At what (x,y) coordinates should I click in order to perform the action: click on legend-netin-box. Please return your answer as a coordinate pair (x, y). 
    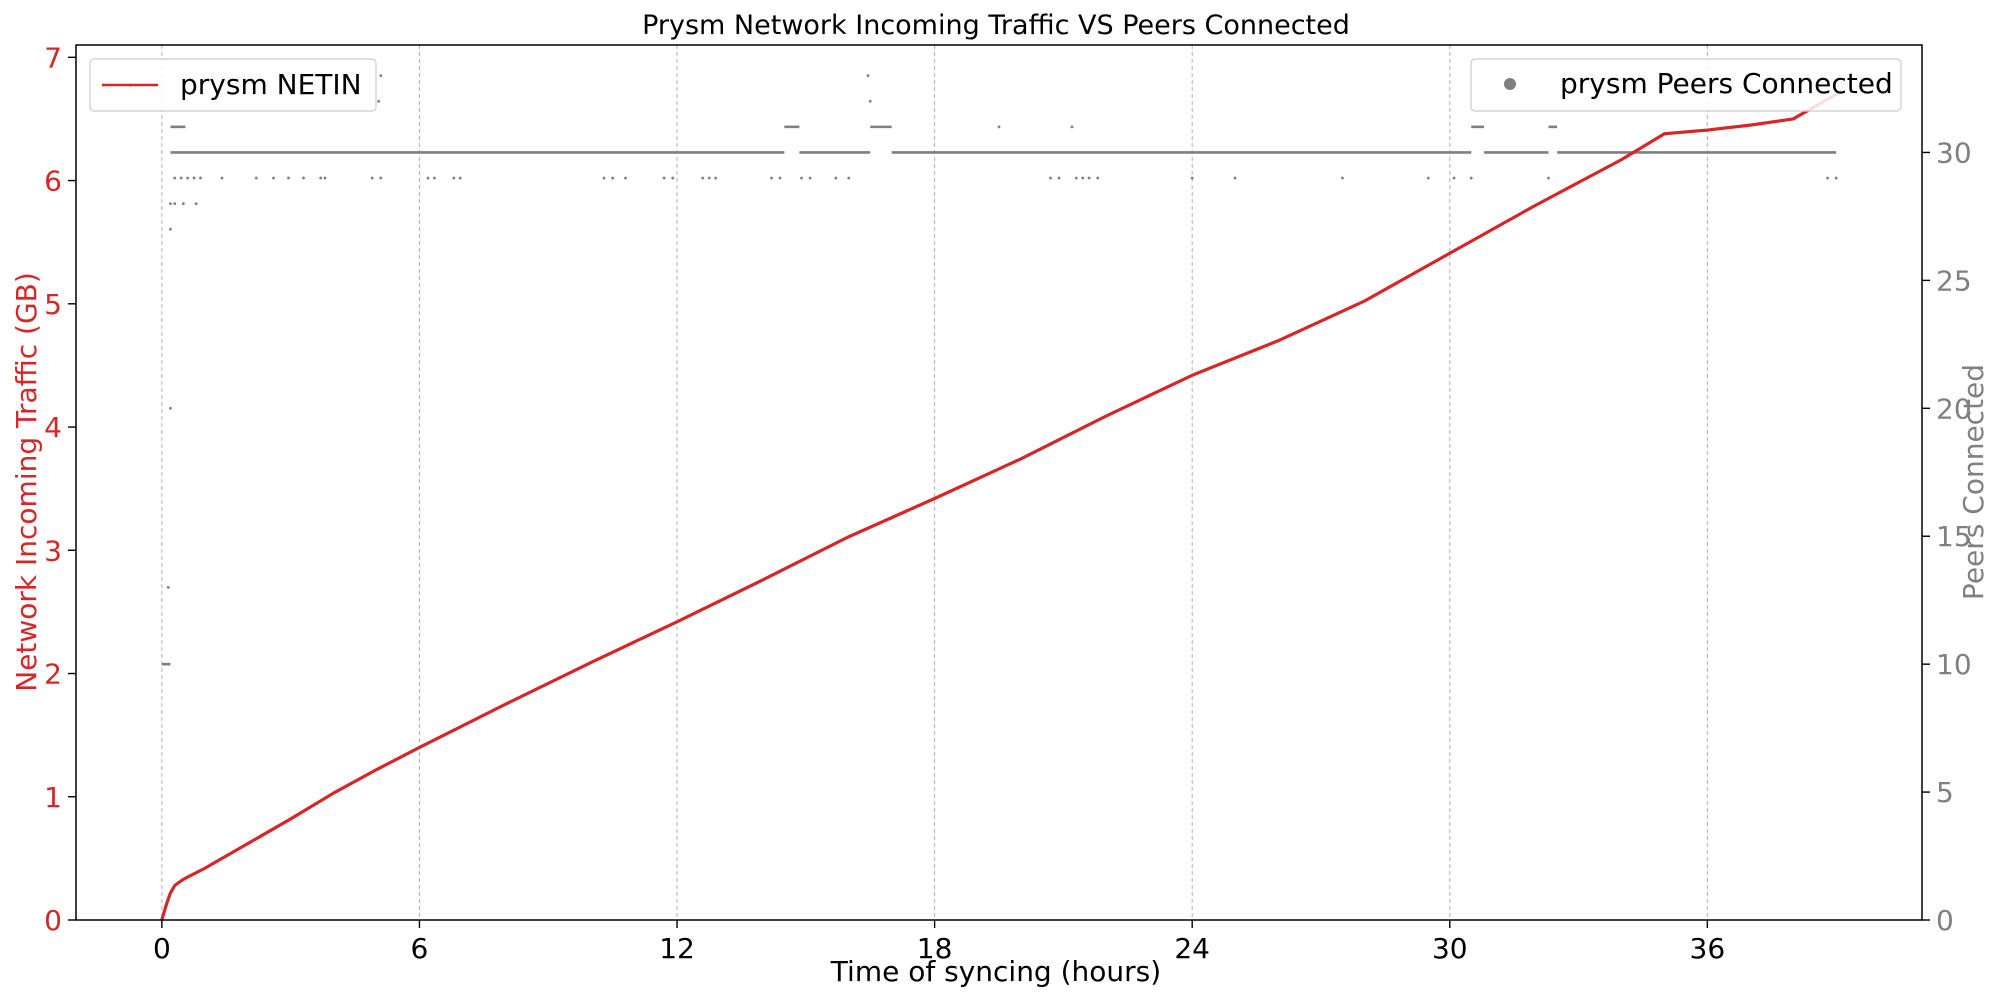
    Looking at the image, I should click on (233, 85).